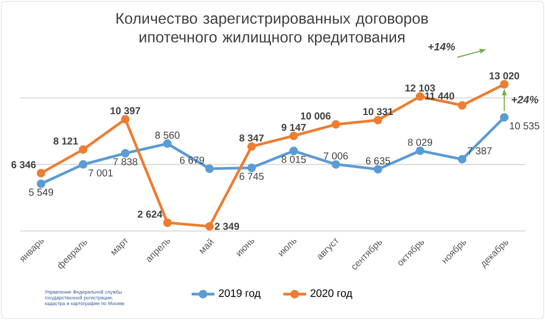  Describe the element at coordinates (294, 127) in the screenshot. I see `data-label: 9 147` at that location.